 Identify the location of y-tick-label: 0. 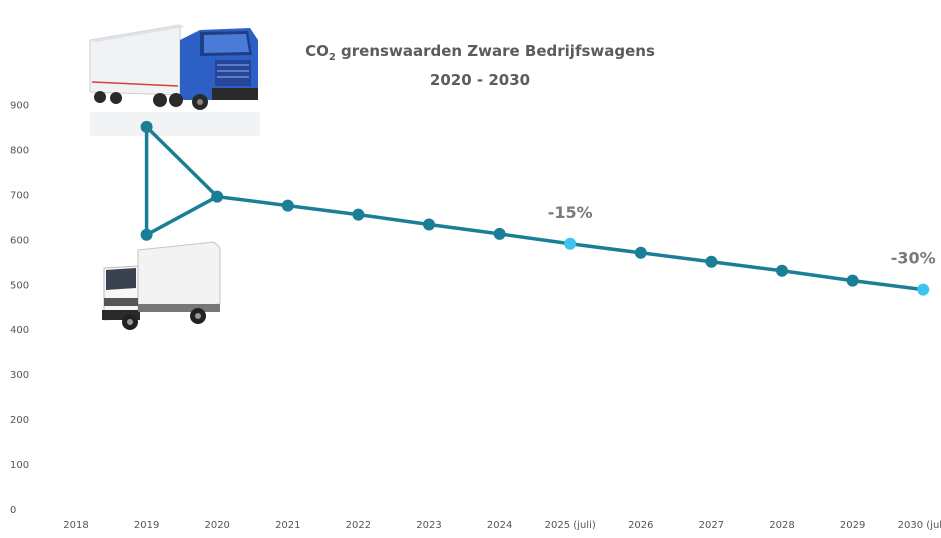
(13, 510).